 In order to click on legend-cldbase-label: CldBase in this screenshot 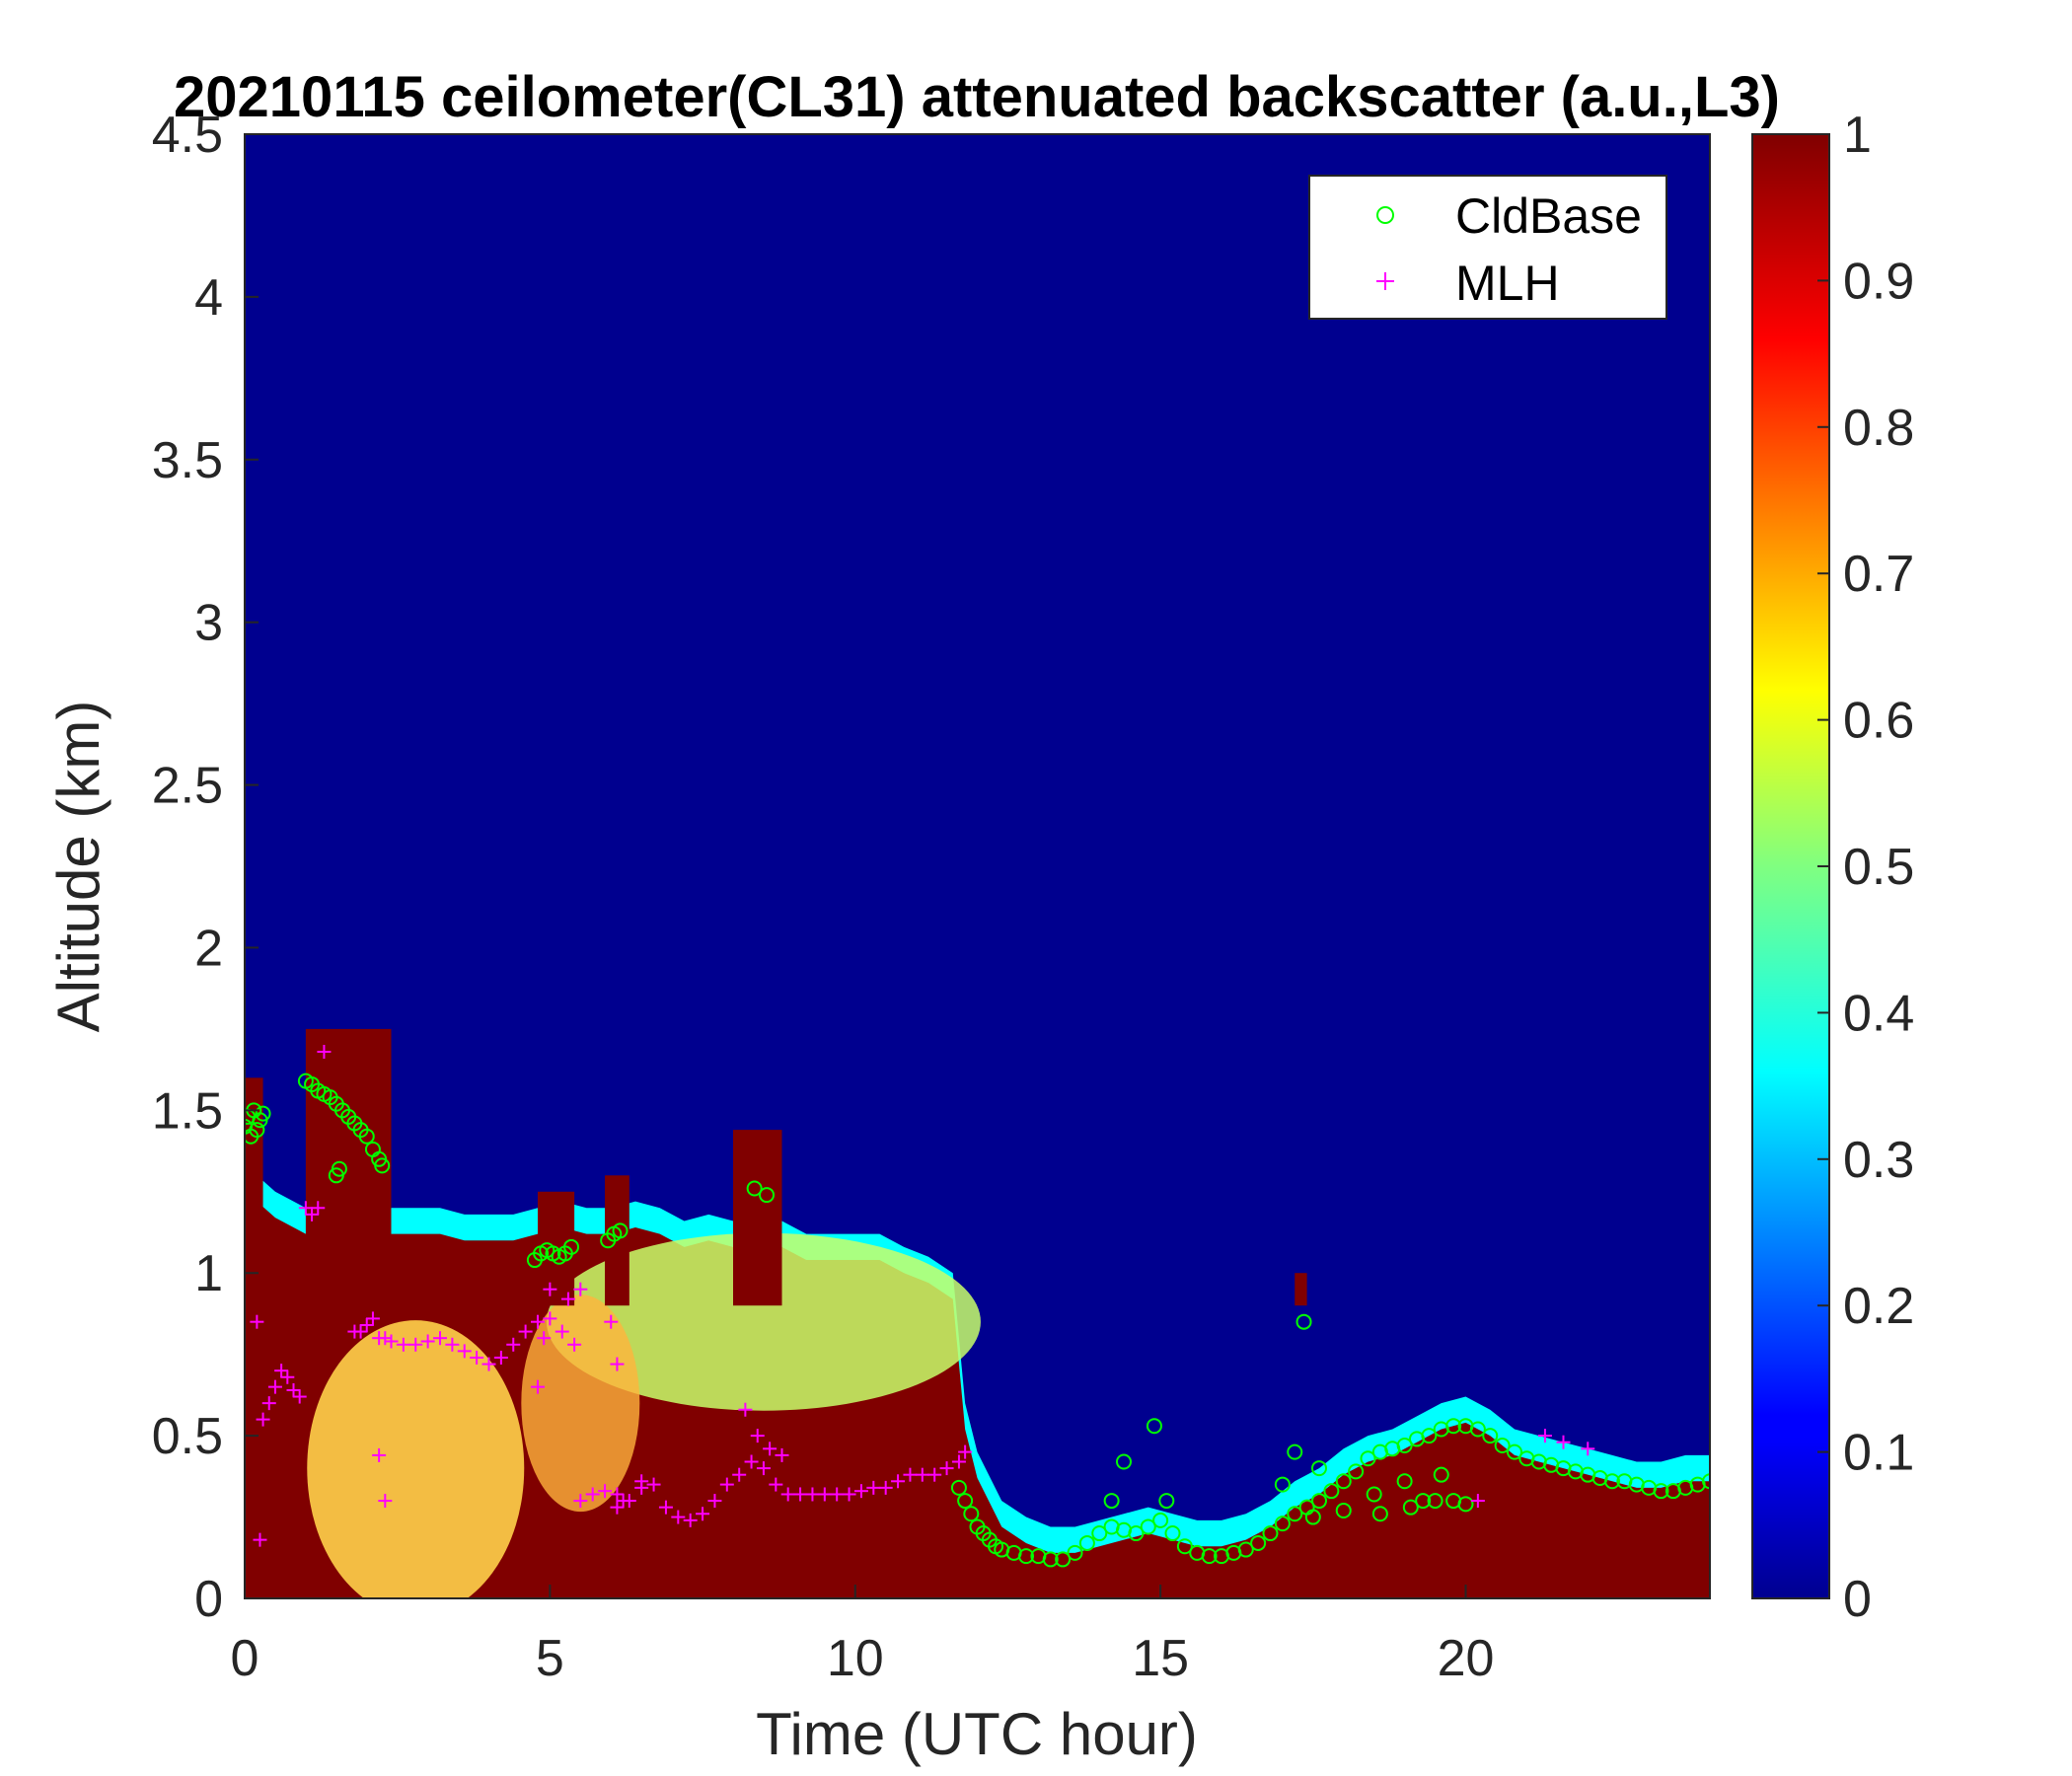, I will do `click(1549, 216)`.